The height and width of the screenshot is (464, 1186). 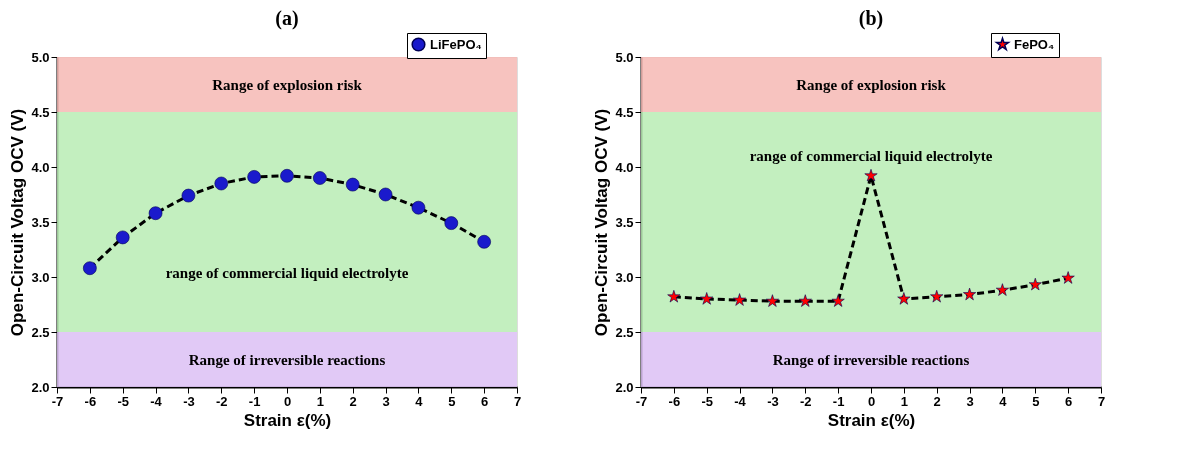 What do you see at coordinates (456, 44) in the screenshot?
I see `legend-label: LiFePO₄` at bounding box center [456, 44].